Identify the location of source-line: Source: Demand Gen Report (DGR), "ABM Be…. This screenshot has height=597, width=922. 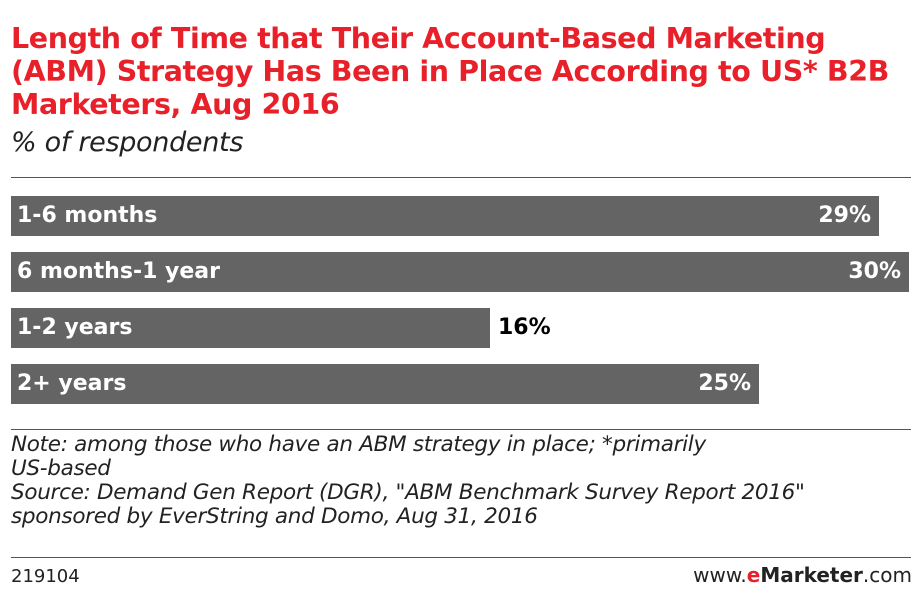
(408, 492).